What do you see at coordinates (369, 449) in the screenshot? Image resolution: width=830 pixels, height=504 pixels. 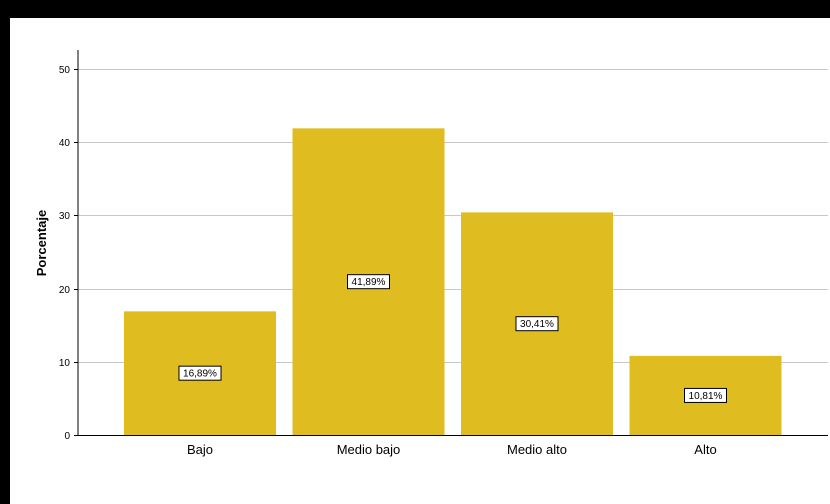 I see `x-tick-label: Medio bajo` at bounding box center [369, 449].